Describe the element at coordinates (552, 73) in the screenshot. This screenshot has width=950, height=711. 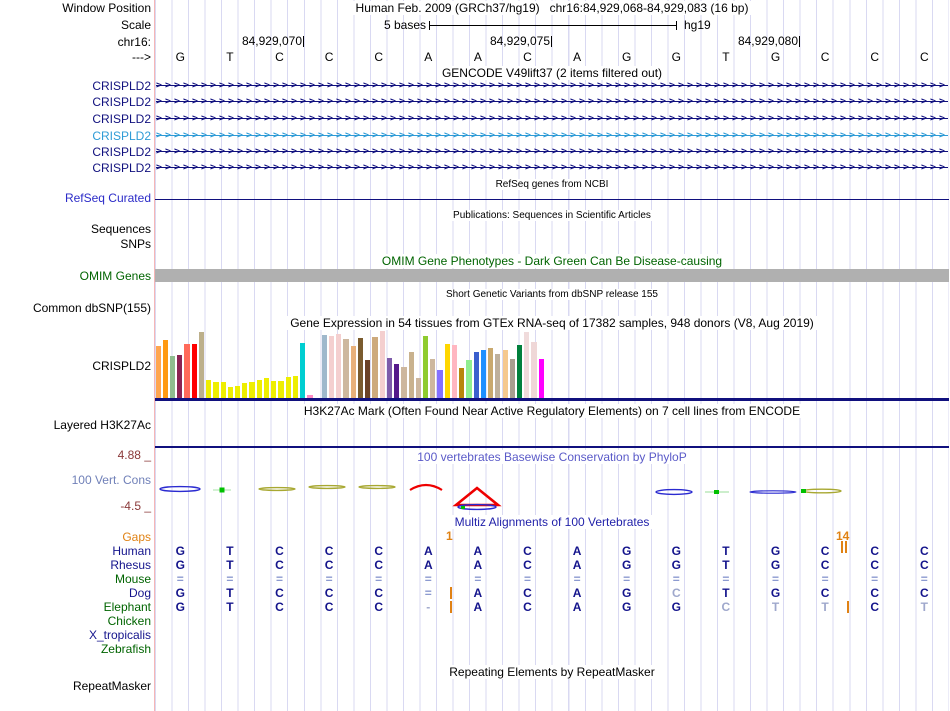
I see `gencode-title-text: GENCODE V49lift37 (2 items filtered out)` at that location.